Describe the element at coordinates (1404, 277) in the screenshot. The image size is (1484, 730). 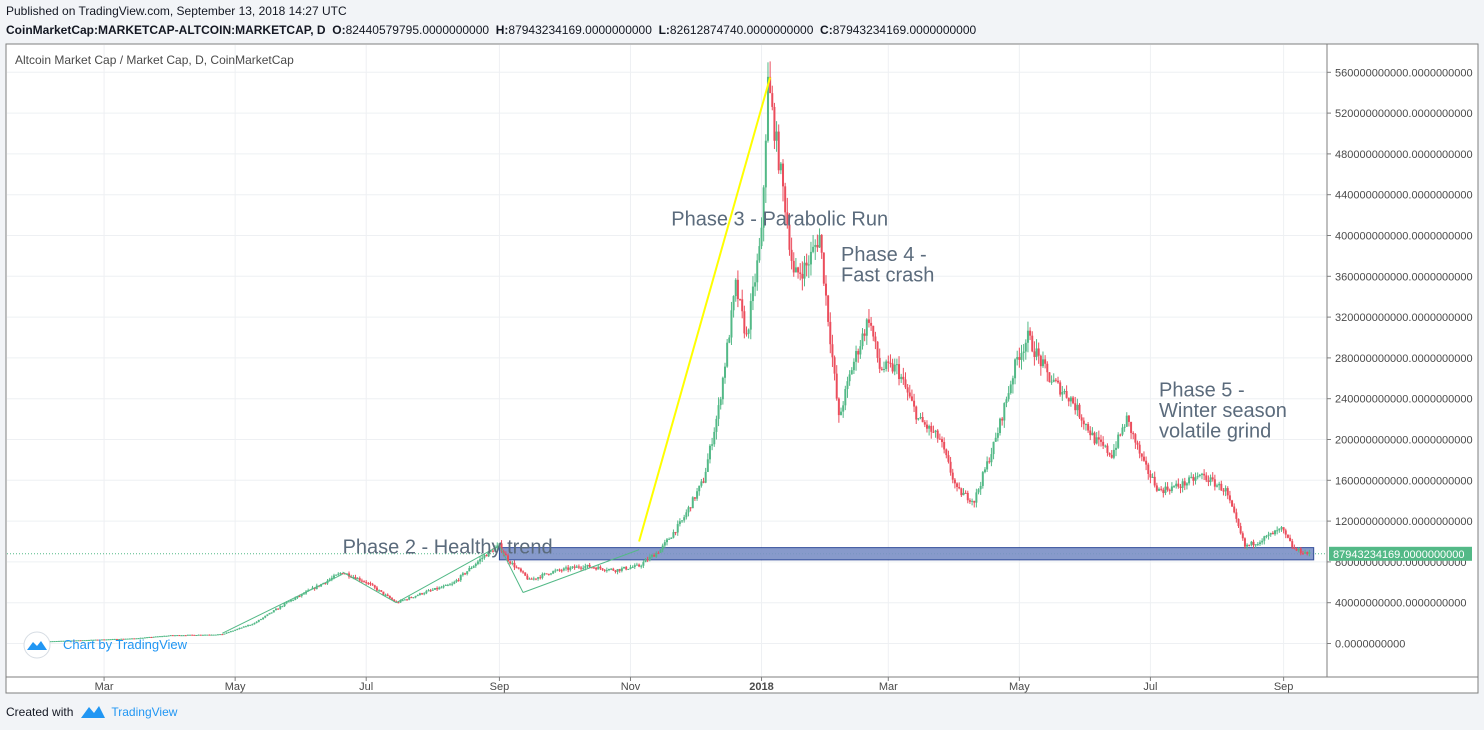
I see `y-tick-label: 360000000000.0000000000` at that location.